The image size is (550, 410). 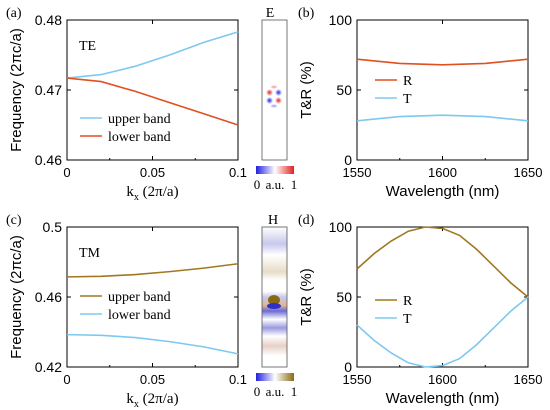 I want to click on mode-label: TM, so click(x=90, y=253).